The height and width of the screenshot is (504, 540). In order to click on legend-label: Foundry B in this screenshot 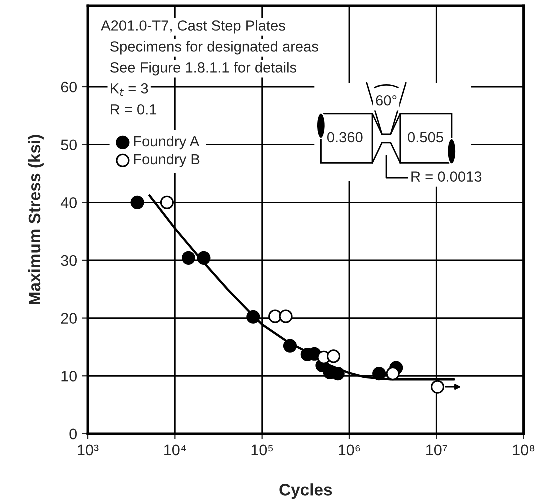, I will do `click(167, 161)`.